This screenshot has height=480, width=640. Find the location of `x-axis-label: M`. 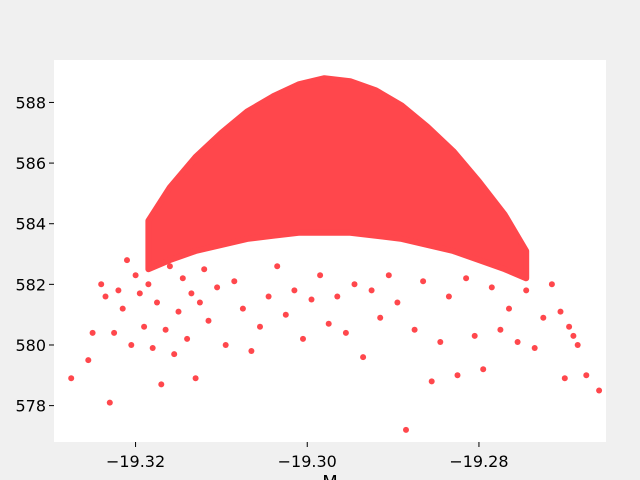

x-axis-label: M is located at coordinates (330, 476).